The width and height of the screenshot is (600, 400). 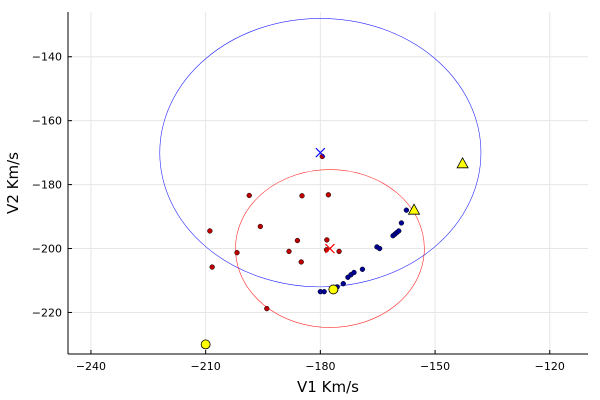 What do you see at coordinates (47, 57) in the screenshot?
I see `y-tick-label: −140` at bounding box center [47, 57].